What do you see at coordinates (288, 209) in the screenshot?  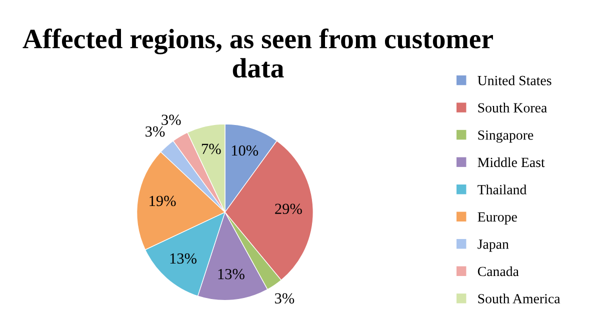 I see `data-label: 29%` at bounding box center [288, 209].